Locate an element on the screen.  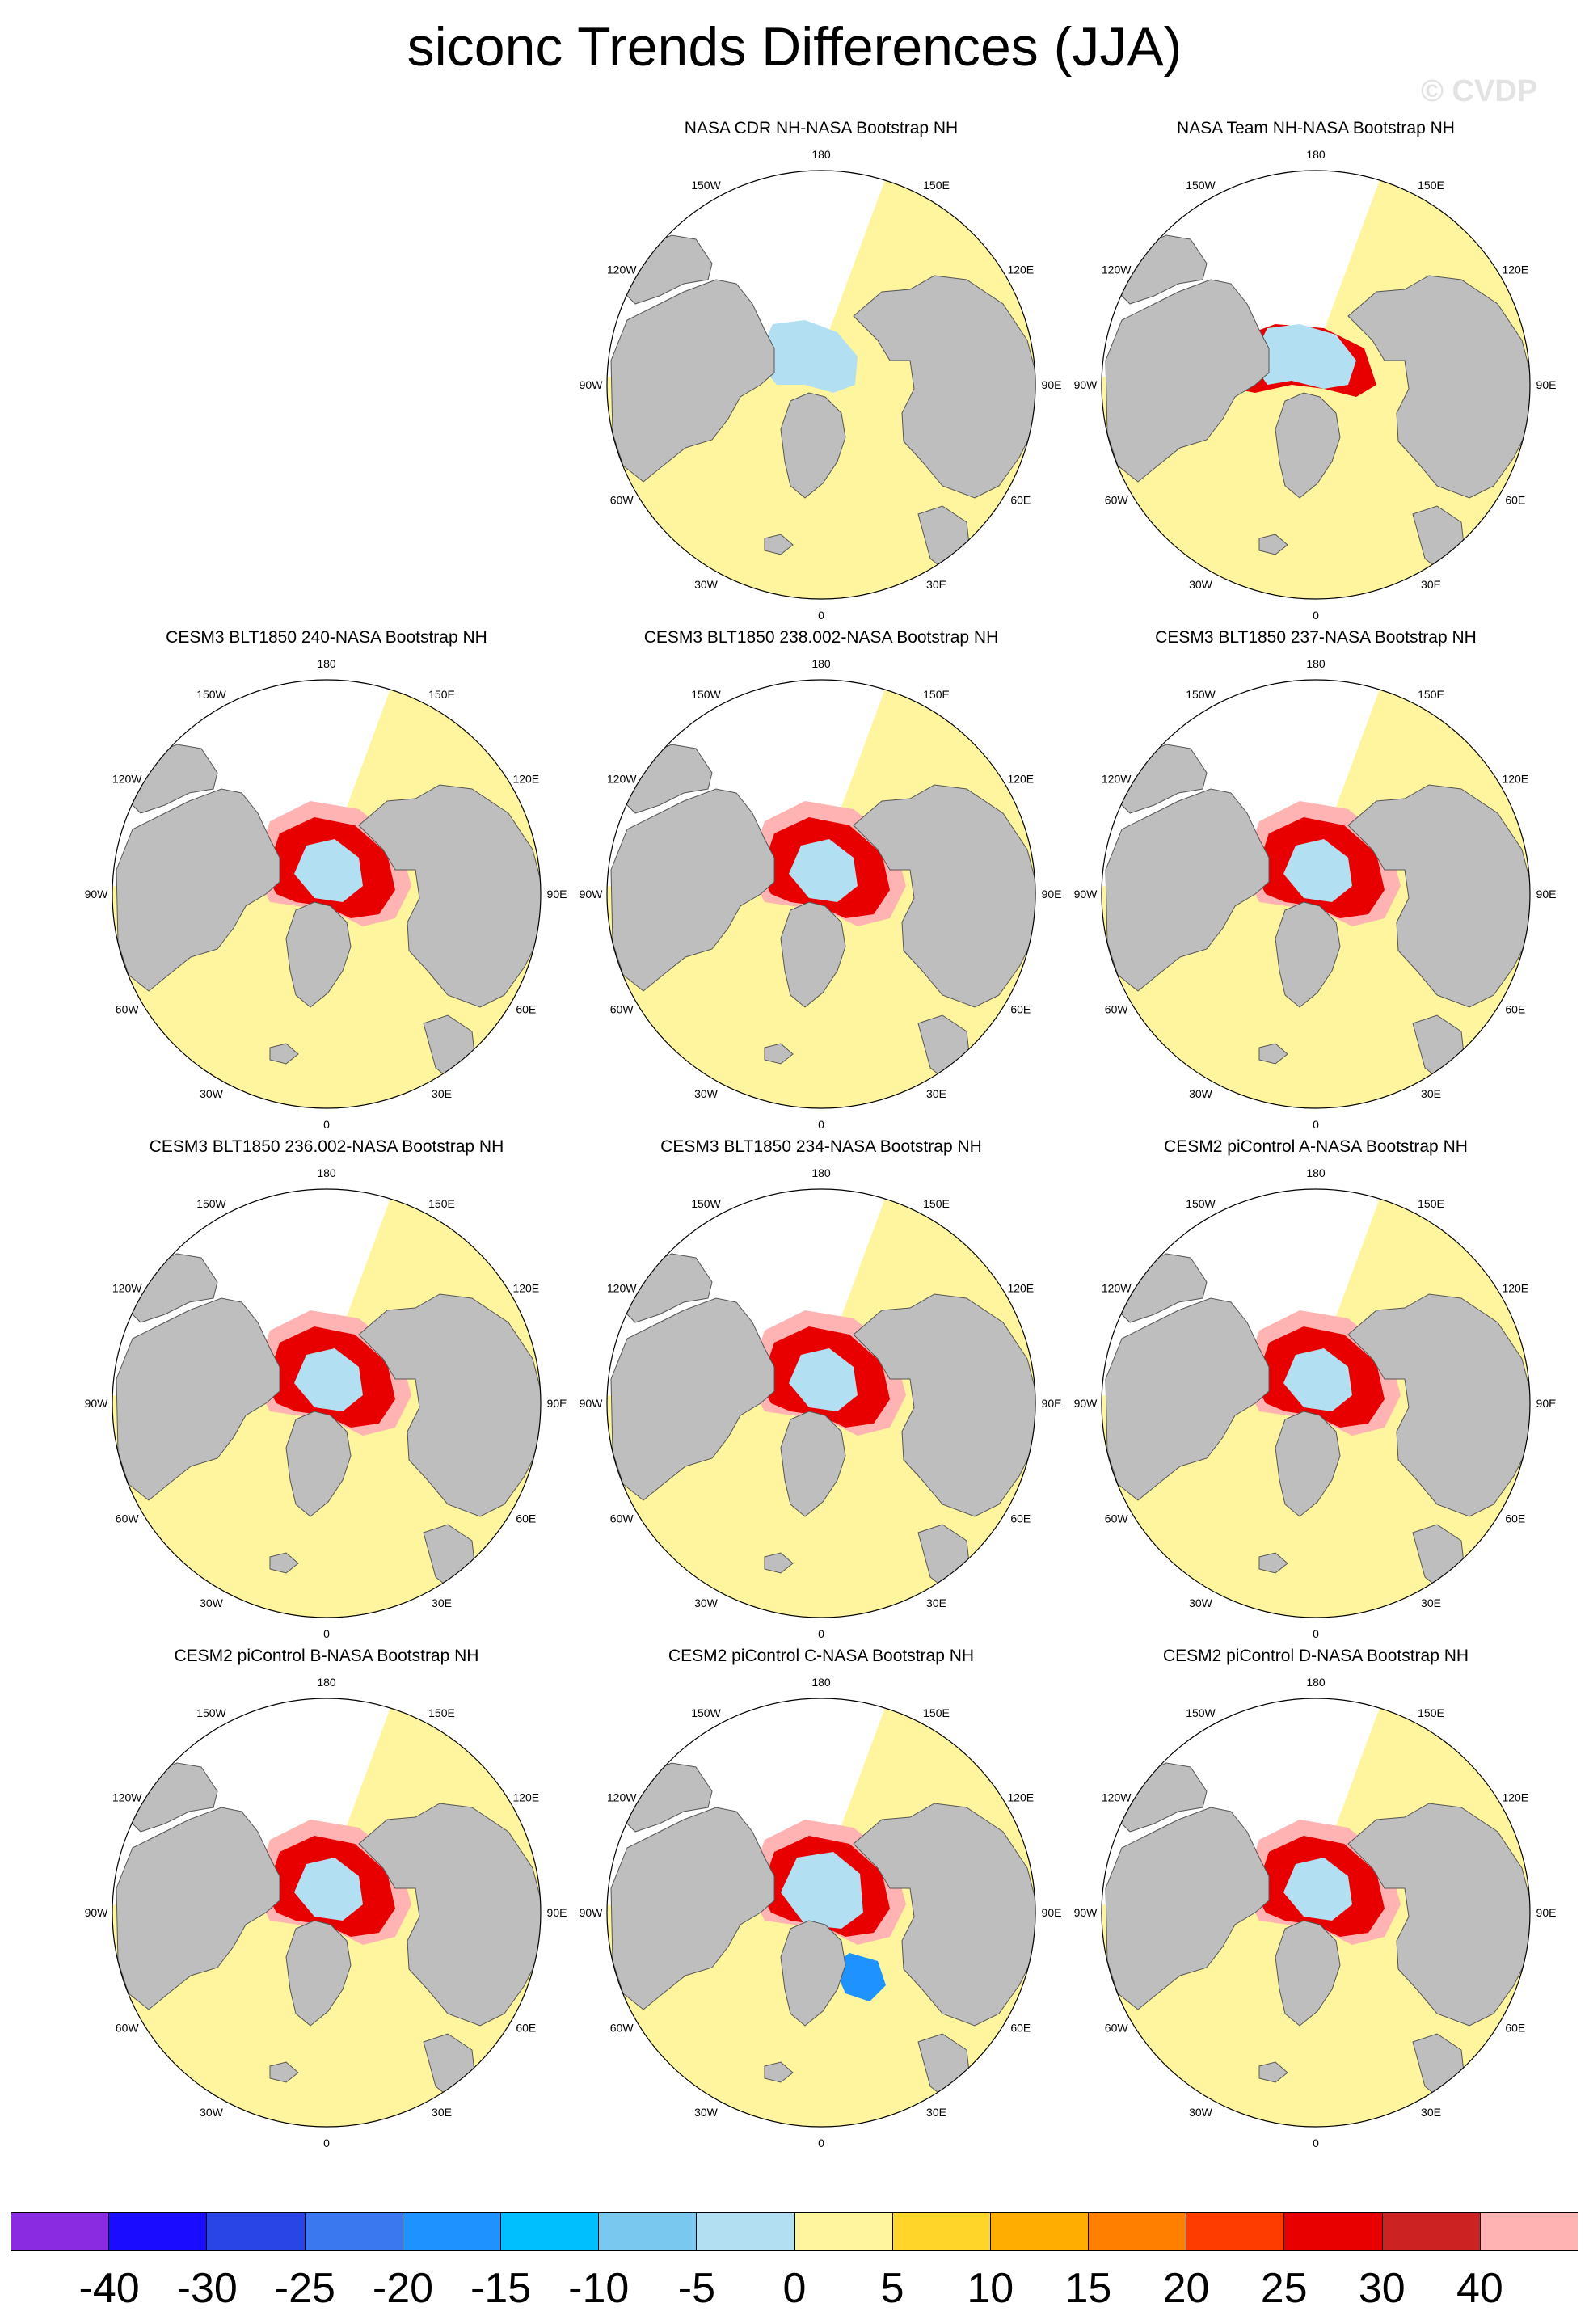
panel-title: CESM3 BLT1850 236.002-NASA Bootstrap NH is located at coordinates (326, 1147).